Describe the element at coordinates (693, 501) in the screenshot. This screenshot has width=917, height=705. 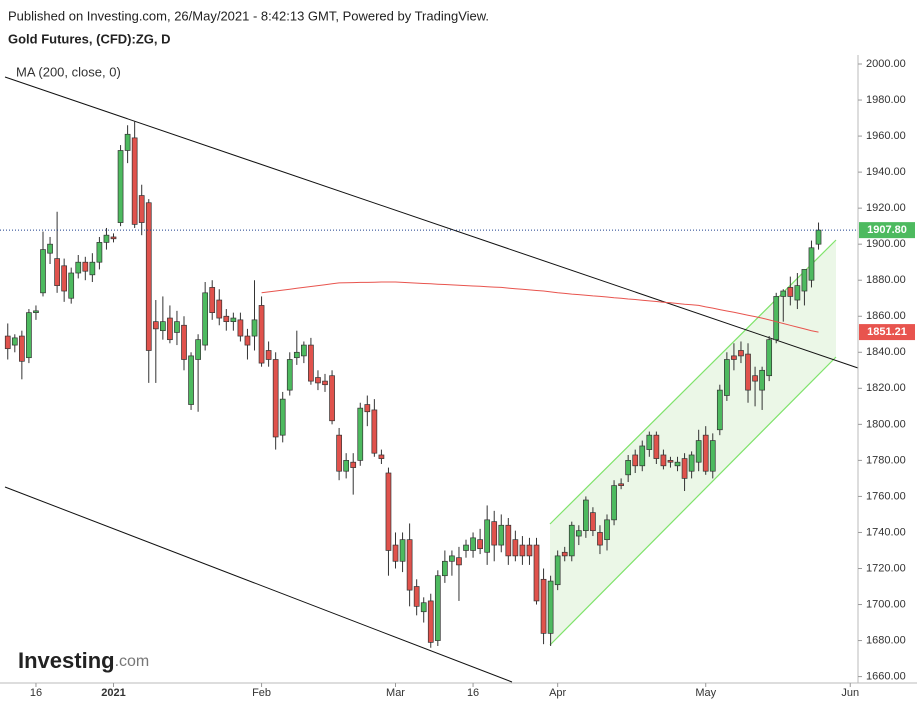
I see `channel-lower` at that location.